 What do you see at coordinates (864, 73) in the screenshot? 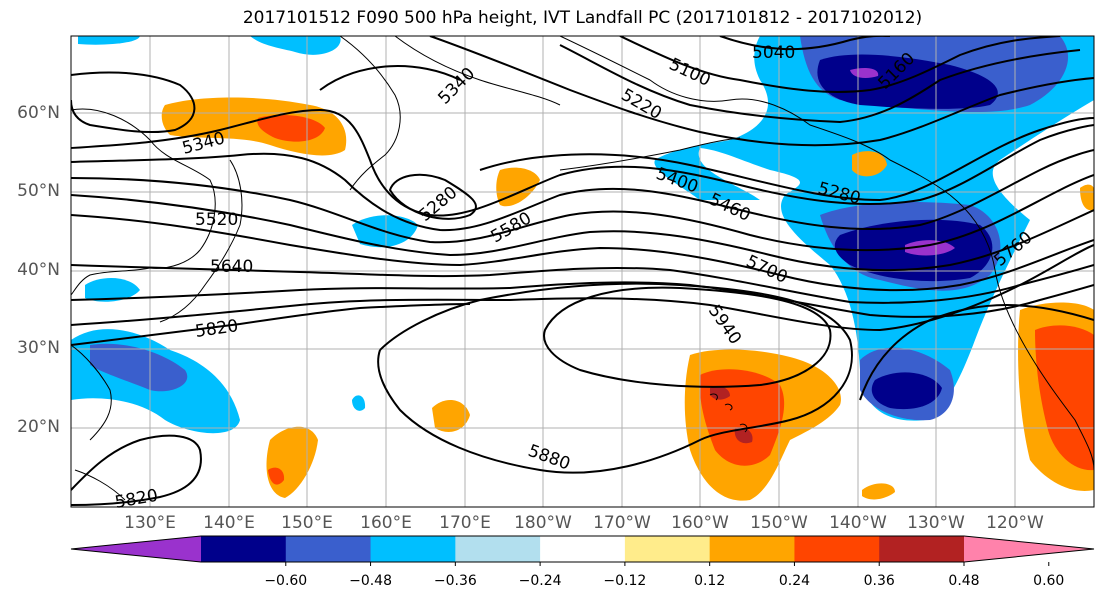
I see `shade-nepac-purple` at bounding box center [864, 73].